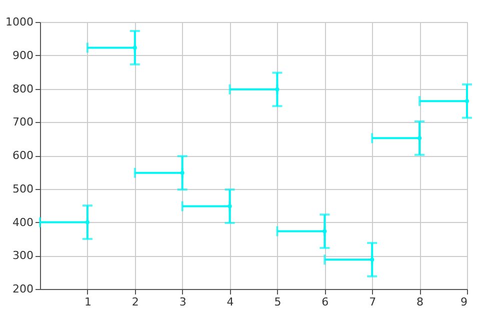 The image size is (500, 312). Describe the element at coordinates (278, 302) in the screenshot. I see `x-tick-label: 5` at that location.